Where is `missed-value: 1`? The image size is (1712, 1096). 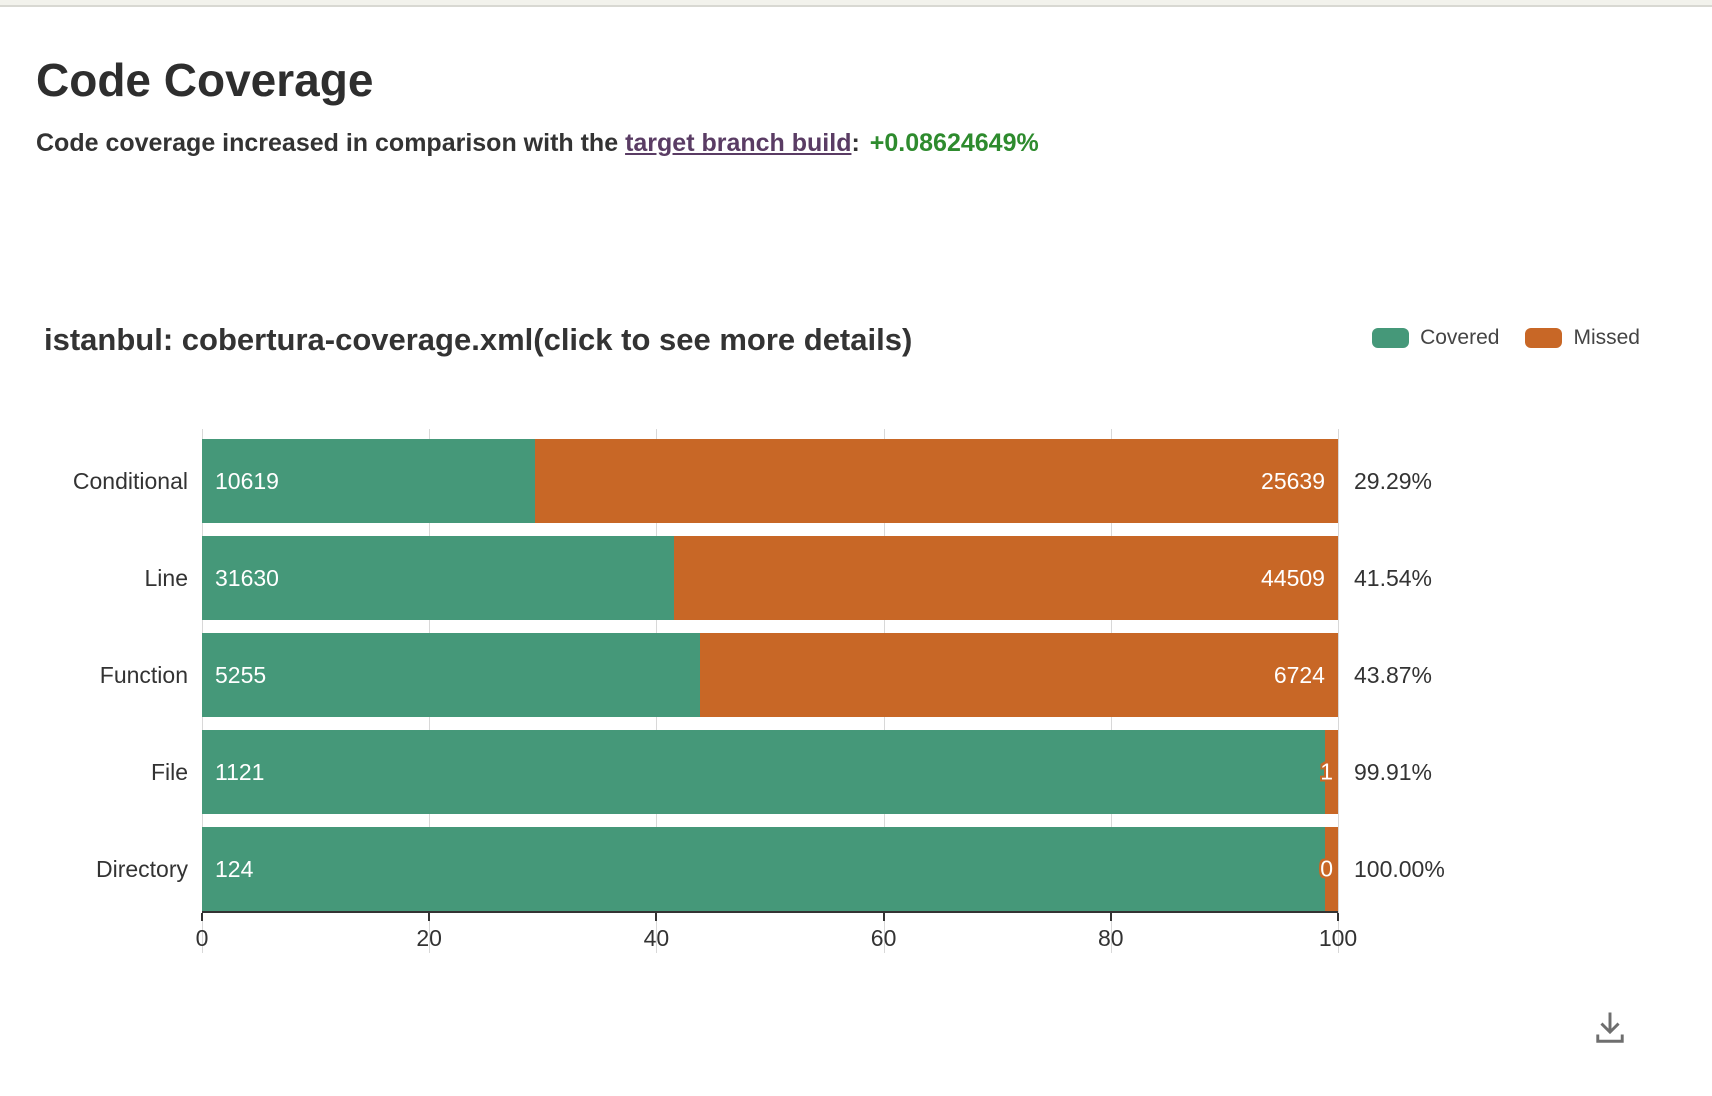
missed-value: 1 is located at coordinates (1326, 771).